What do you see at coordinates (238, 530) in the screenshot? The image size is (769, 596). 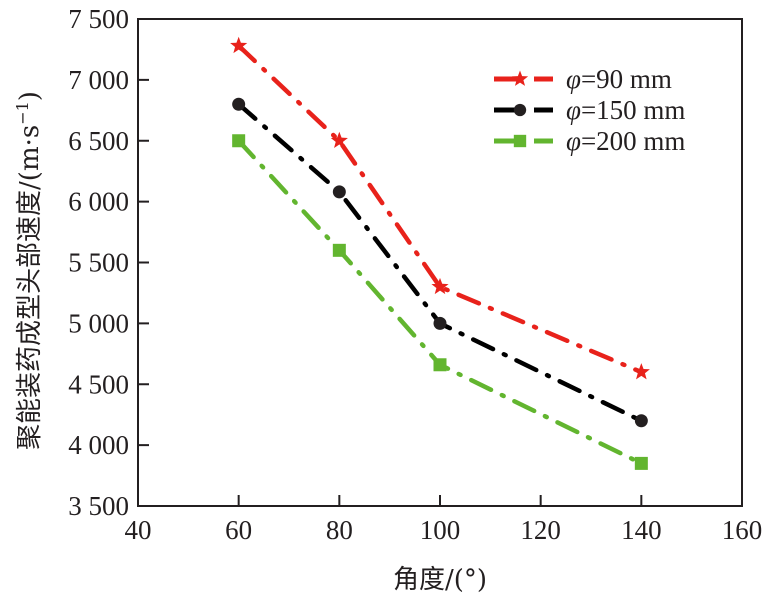 I see `x-tick-label: 60` at bounding box center [238, 530].